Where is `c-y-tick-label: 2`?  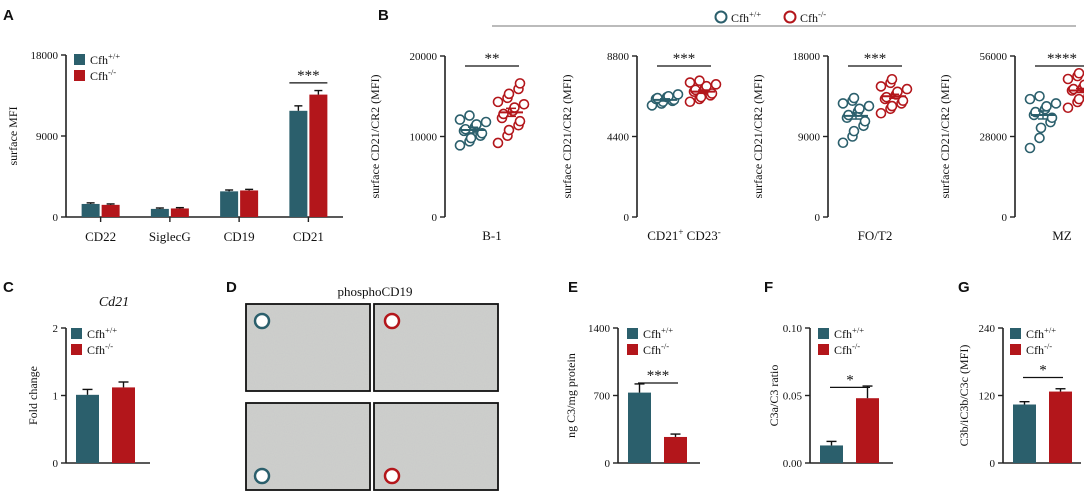 c-y-tick-label: 2 is located at coordinates (56, 329).